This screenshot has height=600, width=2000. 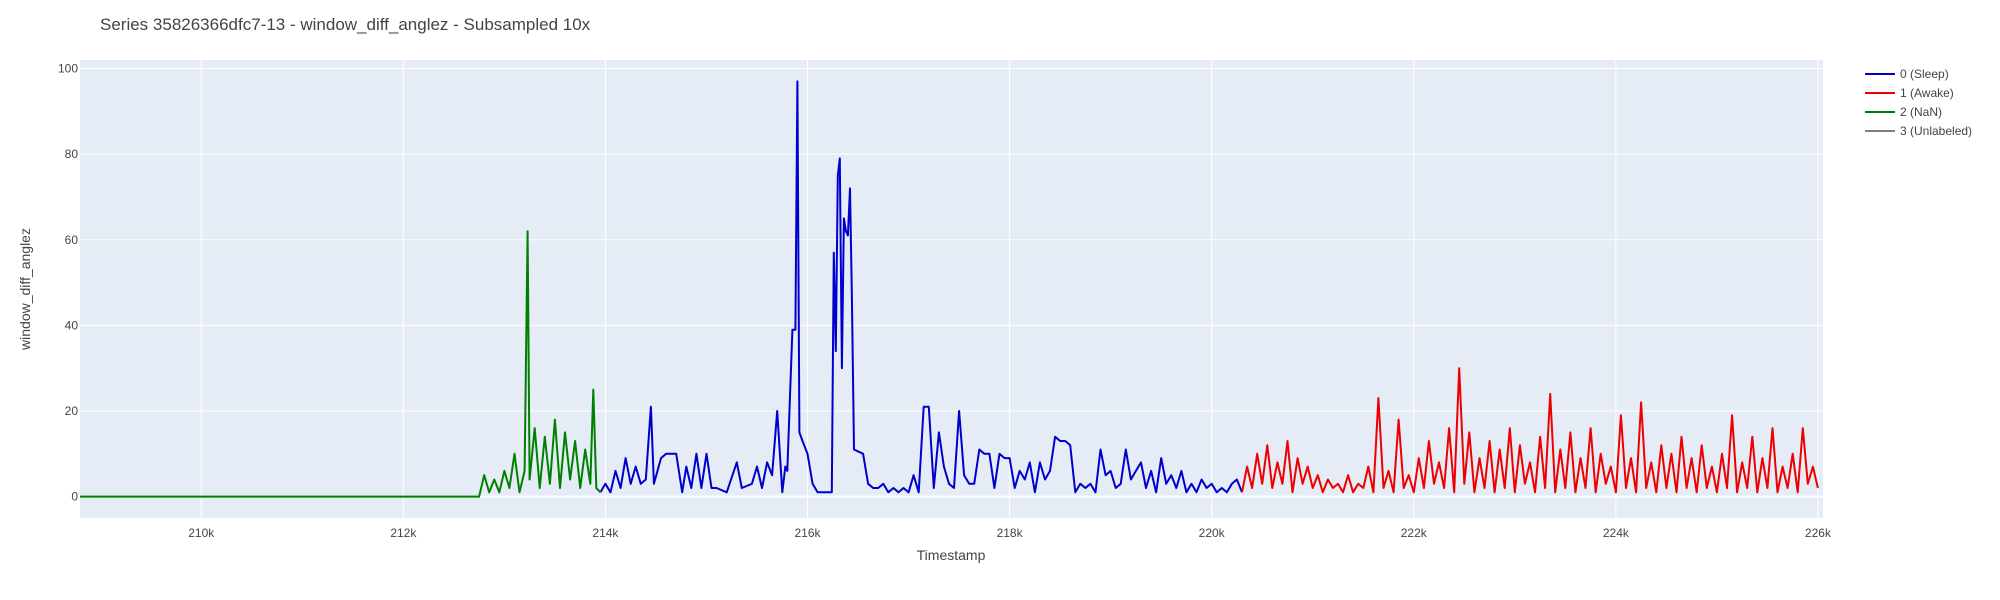 I want to click on legend-label: 0 (Sleep), so click(x=1924, y=74).